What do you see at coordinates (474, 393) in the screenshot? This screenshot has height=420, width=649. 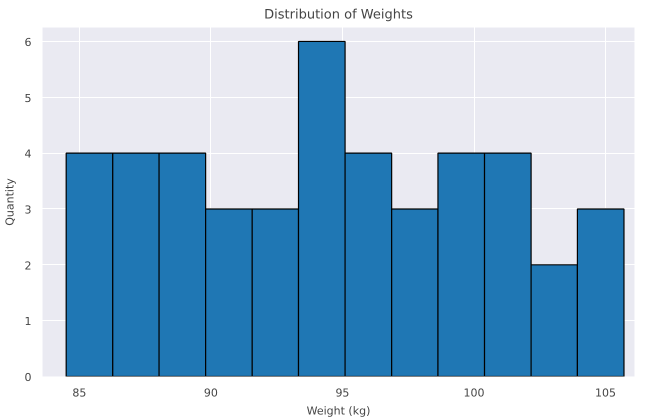 I see `x-tick-label: 100` at bounding box center [474, 393].